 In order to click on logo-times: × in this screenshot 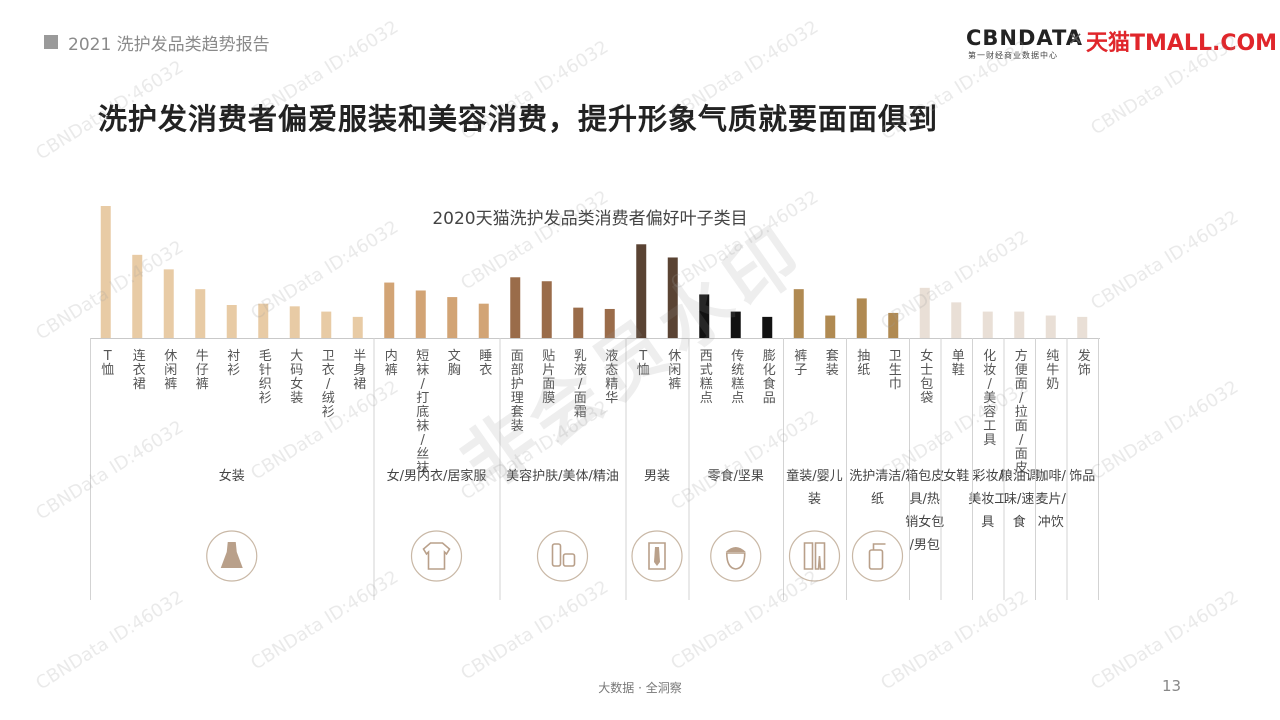, I will do `click(1076, 38)`.